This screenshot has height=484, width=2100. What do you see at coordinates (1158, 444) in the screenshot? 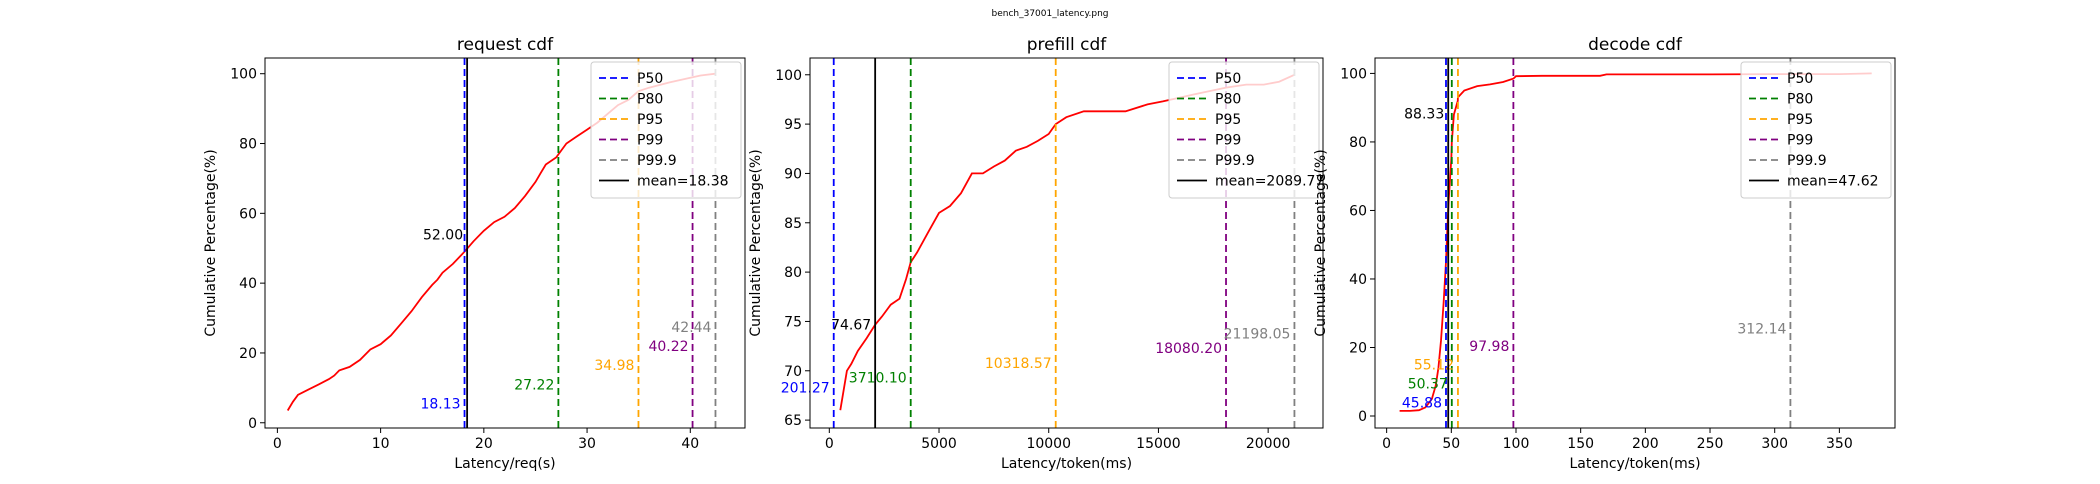
I see `x-tick-label: 15000` at bounding box center [1158, 444].